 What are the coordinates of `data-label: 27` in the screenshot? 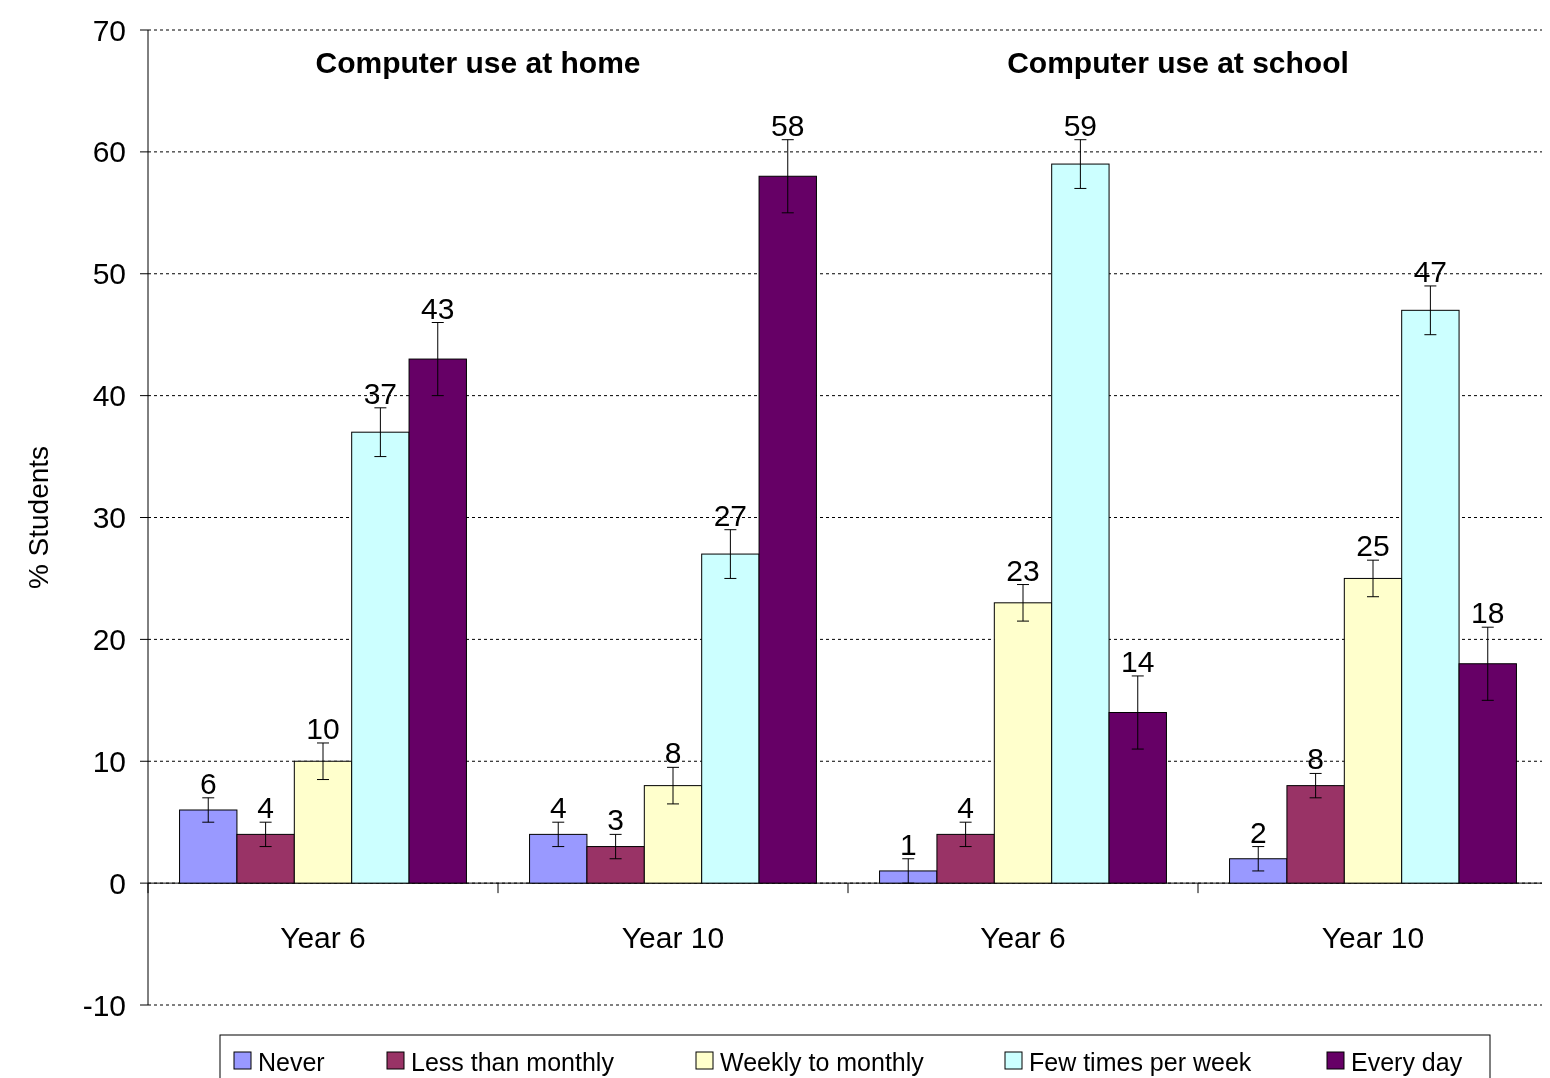 It's located at (730, 515).